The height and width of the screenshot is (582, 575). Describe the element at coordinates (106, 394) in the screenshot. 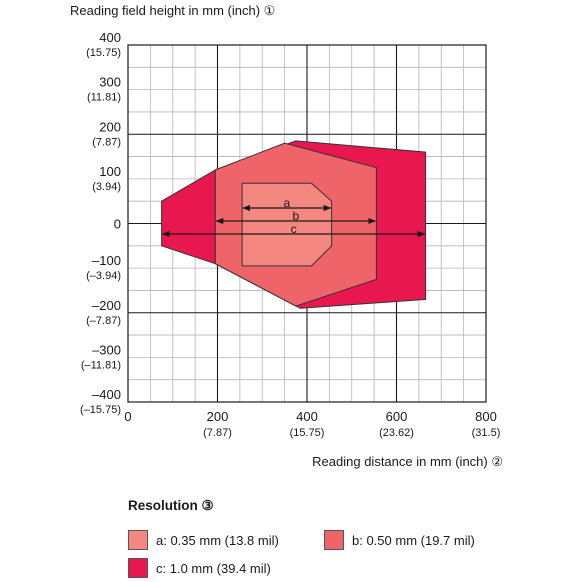

I see `y-tick-label: –400` at that location.